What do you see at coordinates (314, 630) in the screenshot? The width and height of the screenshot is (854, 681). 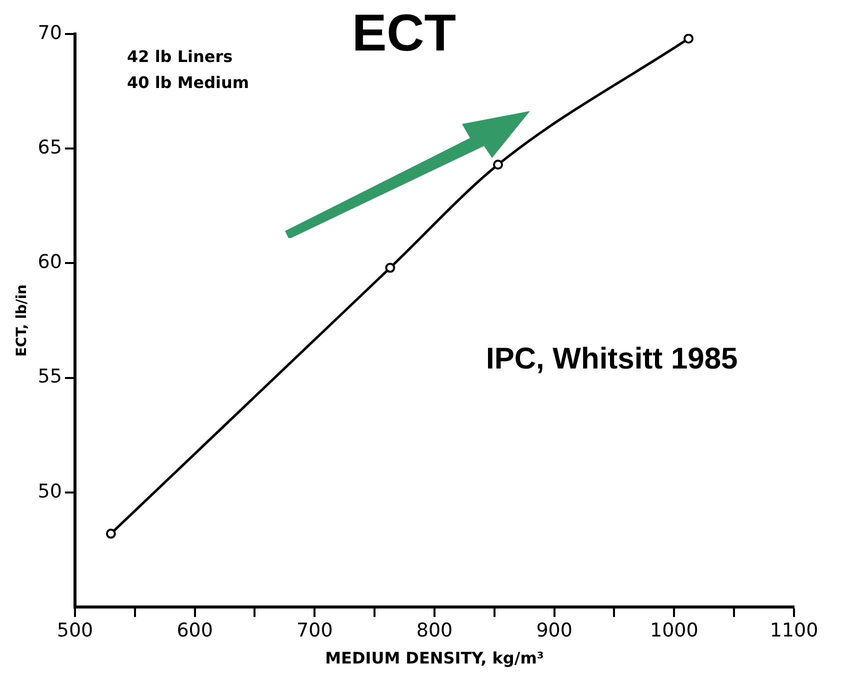 I see `x-tick-label: 700` at bounding box center [314, 630].